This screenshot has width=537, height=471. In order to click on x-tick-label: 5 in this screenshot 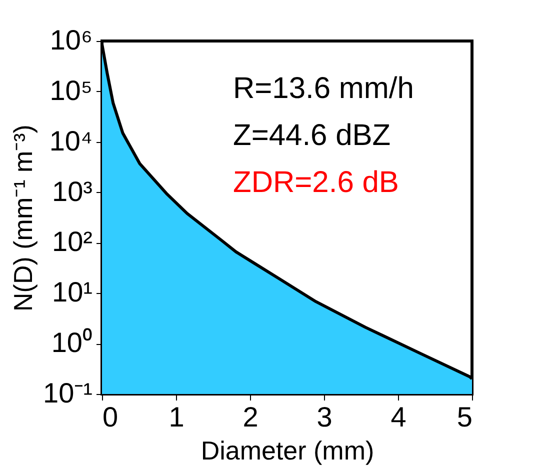, I will do `click(464, 417)`.